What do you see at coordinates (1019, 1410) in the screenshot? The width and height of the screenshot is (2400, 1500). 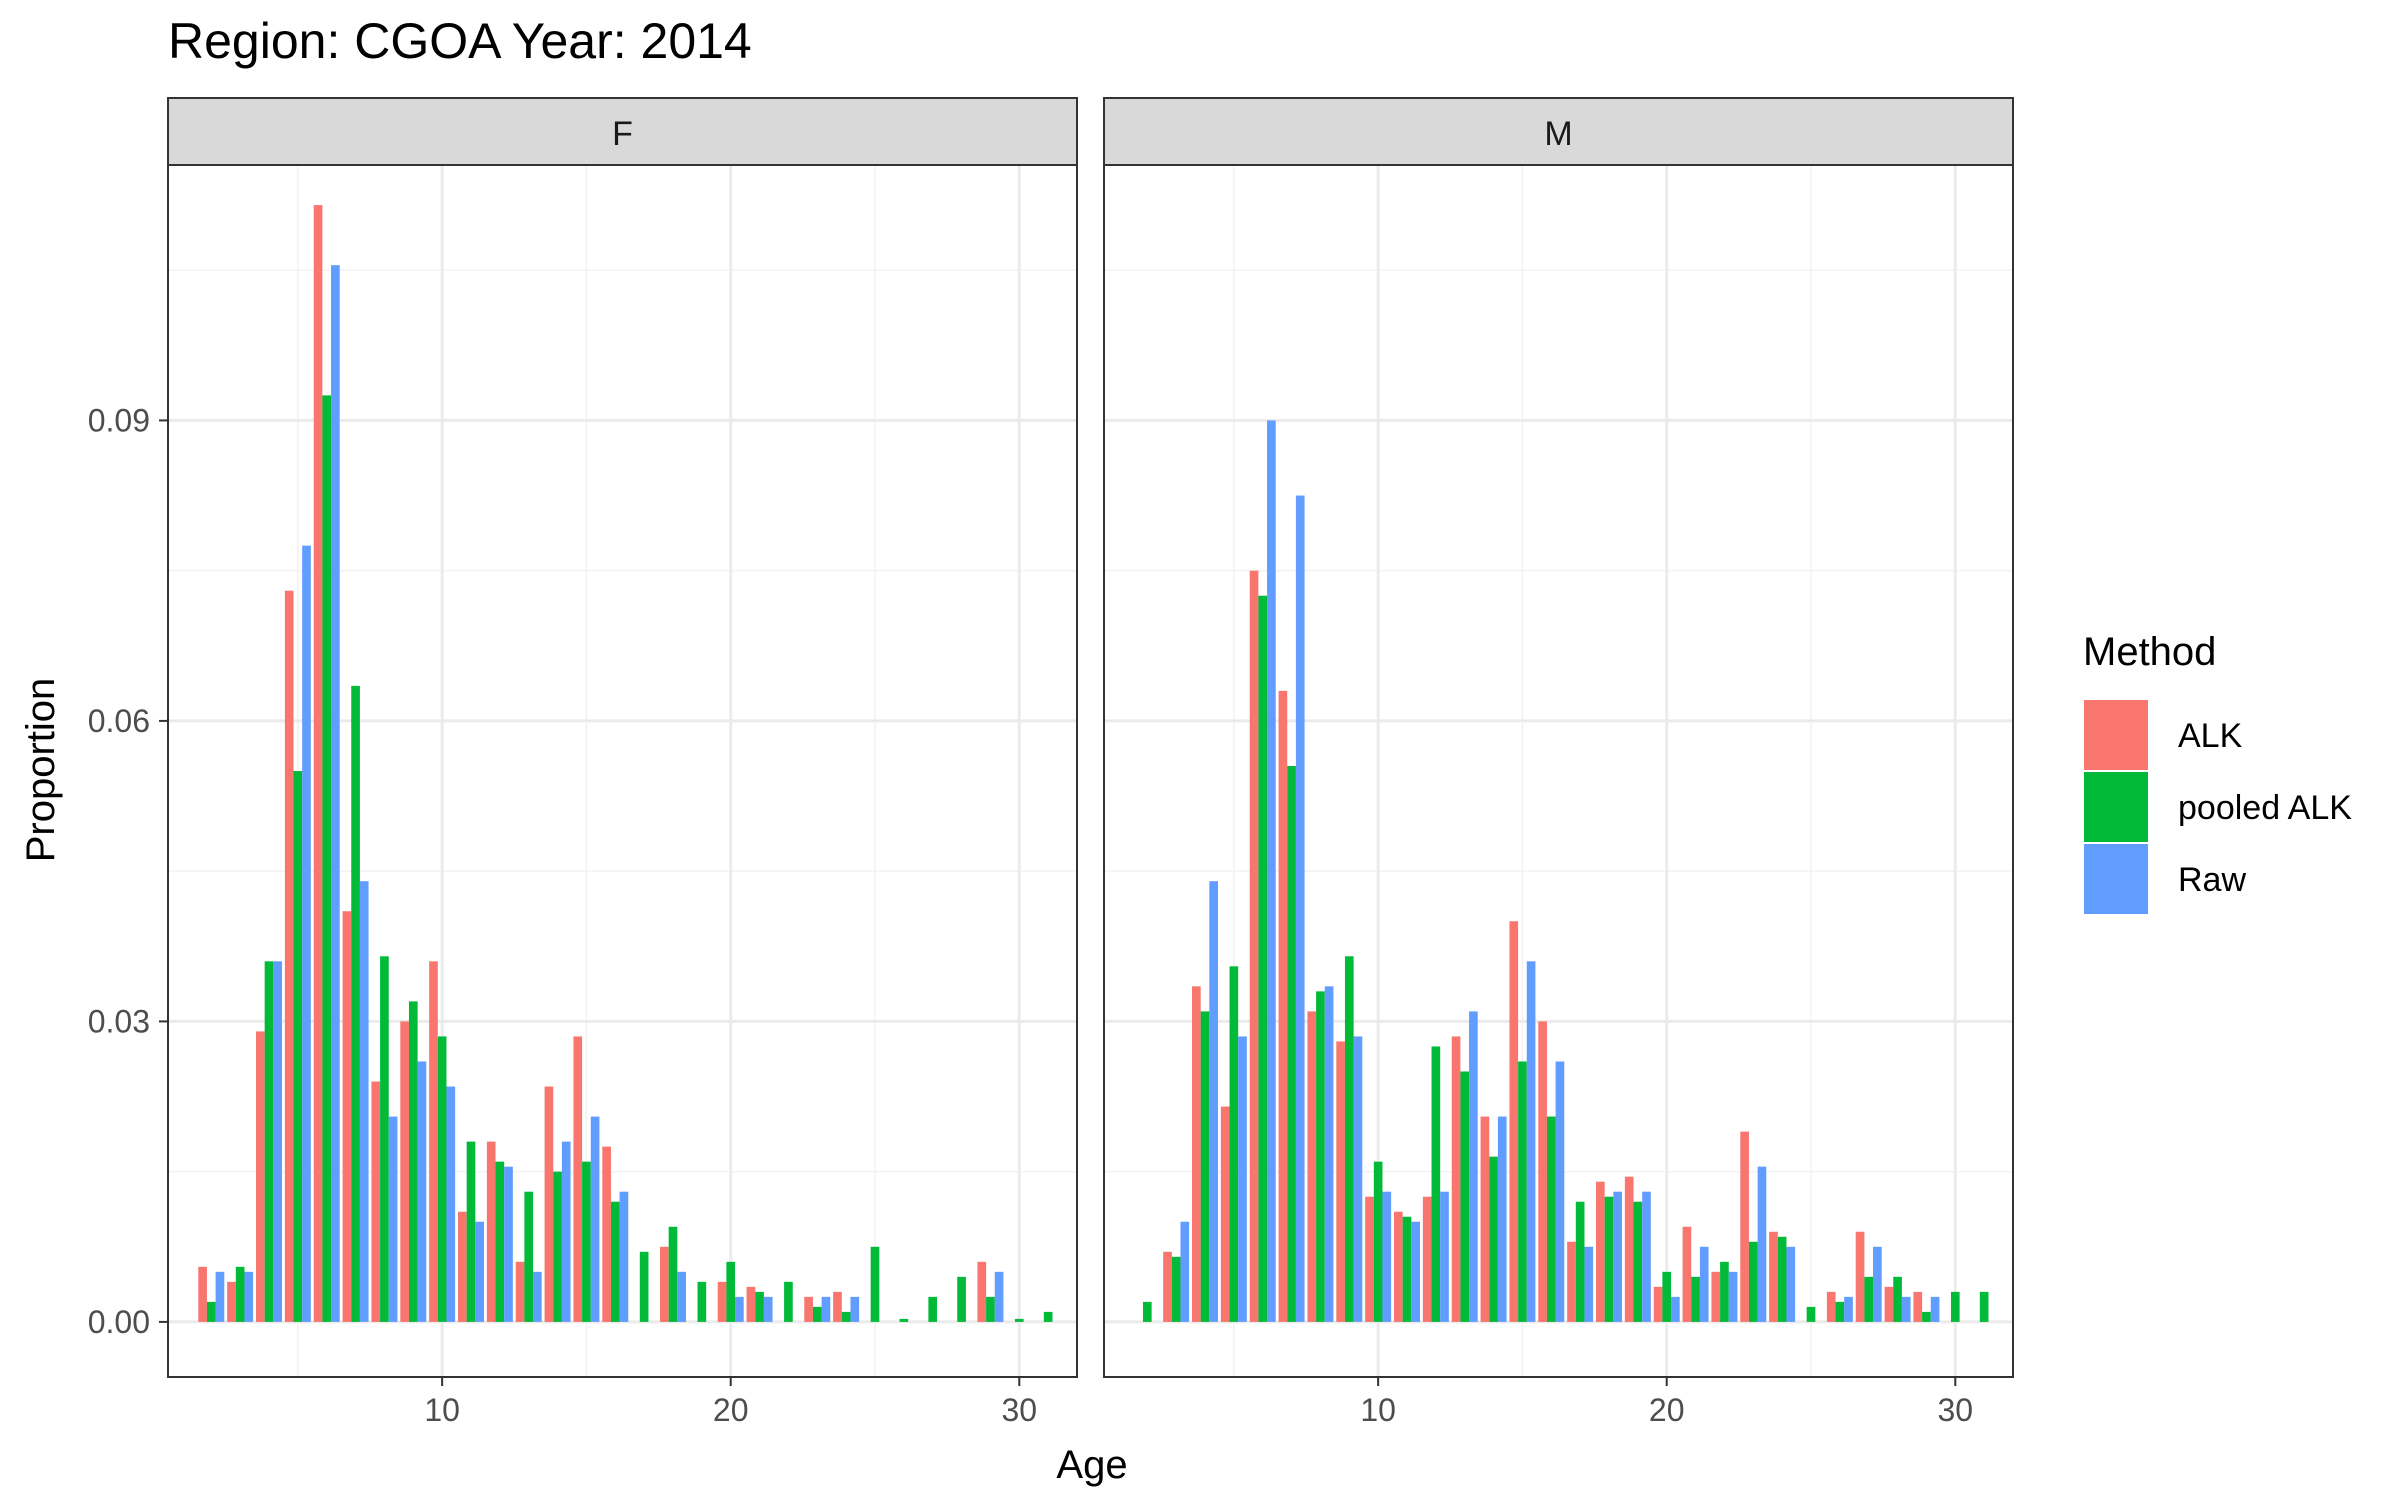 I see `x-tick-label: 30` at bounding box center [1019, 1410].